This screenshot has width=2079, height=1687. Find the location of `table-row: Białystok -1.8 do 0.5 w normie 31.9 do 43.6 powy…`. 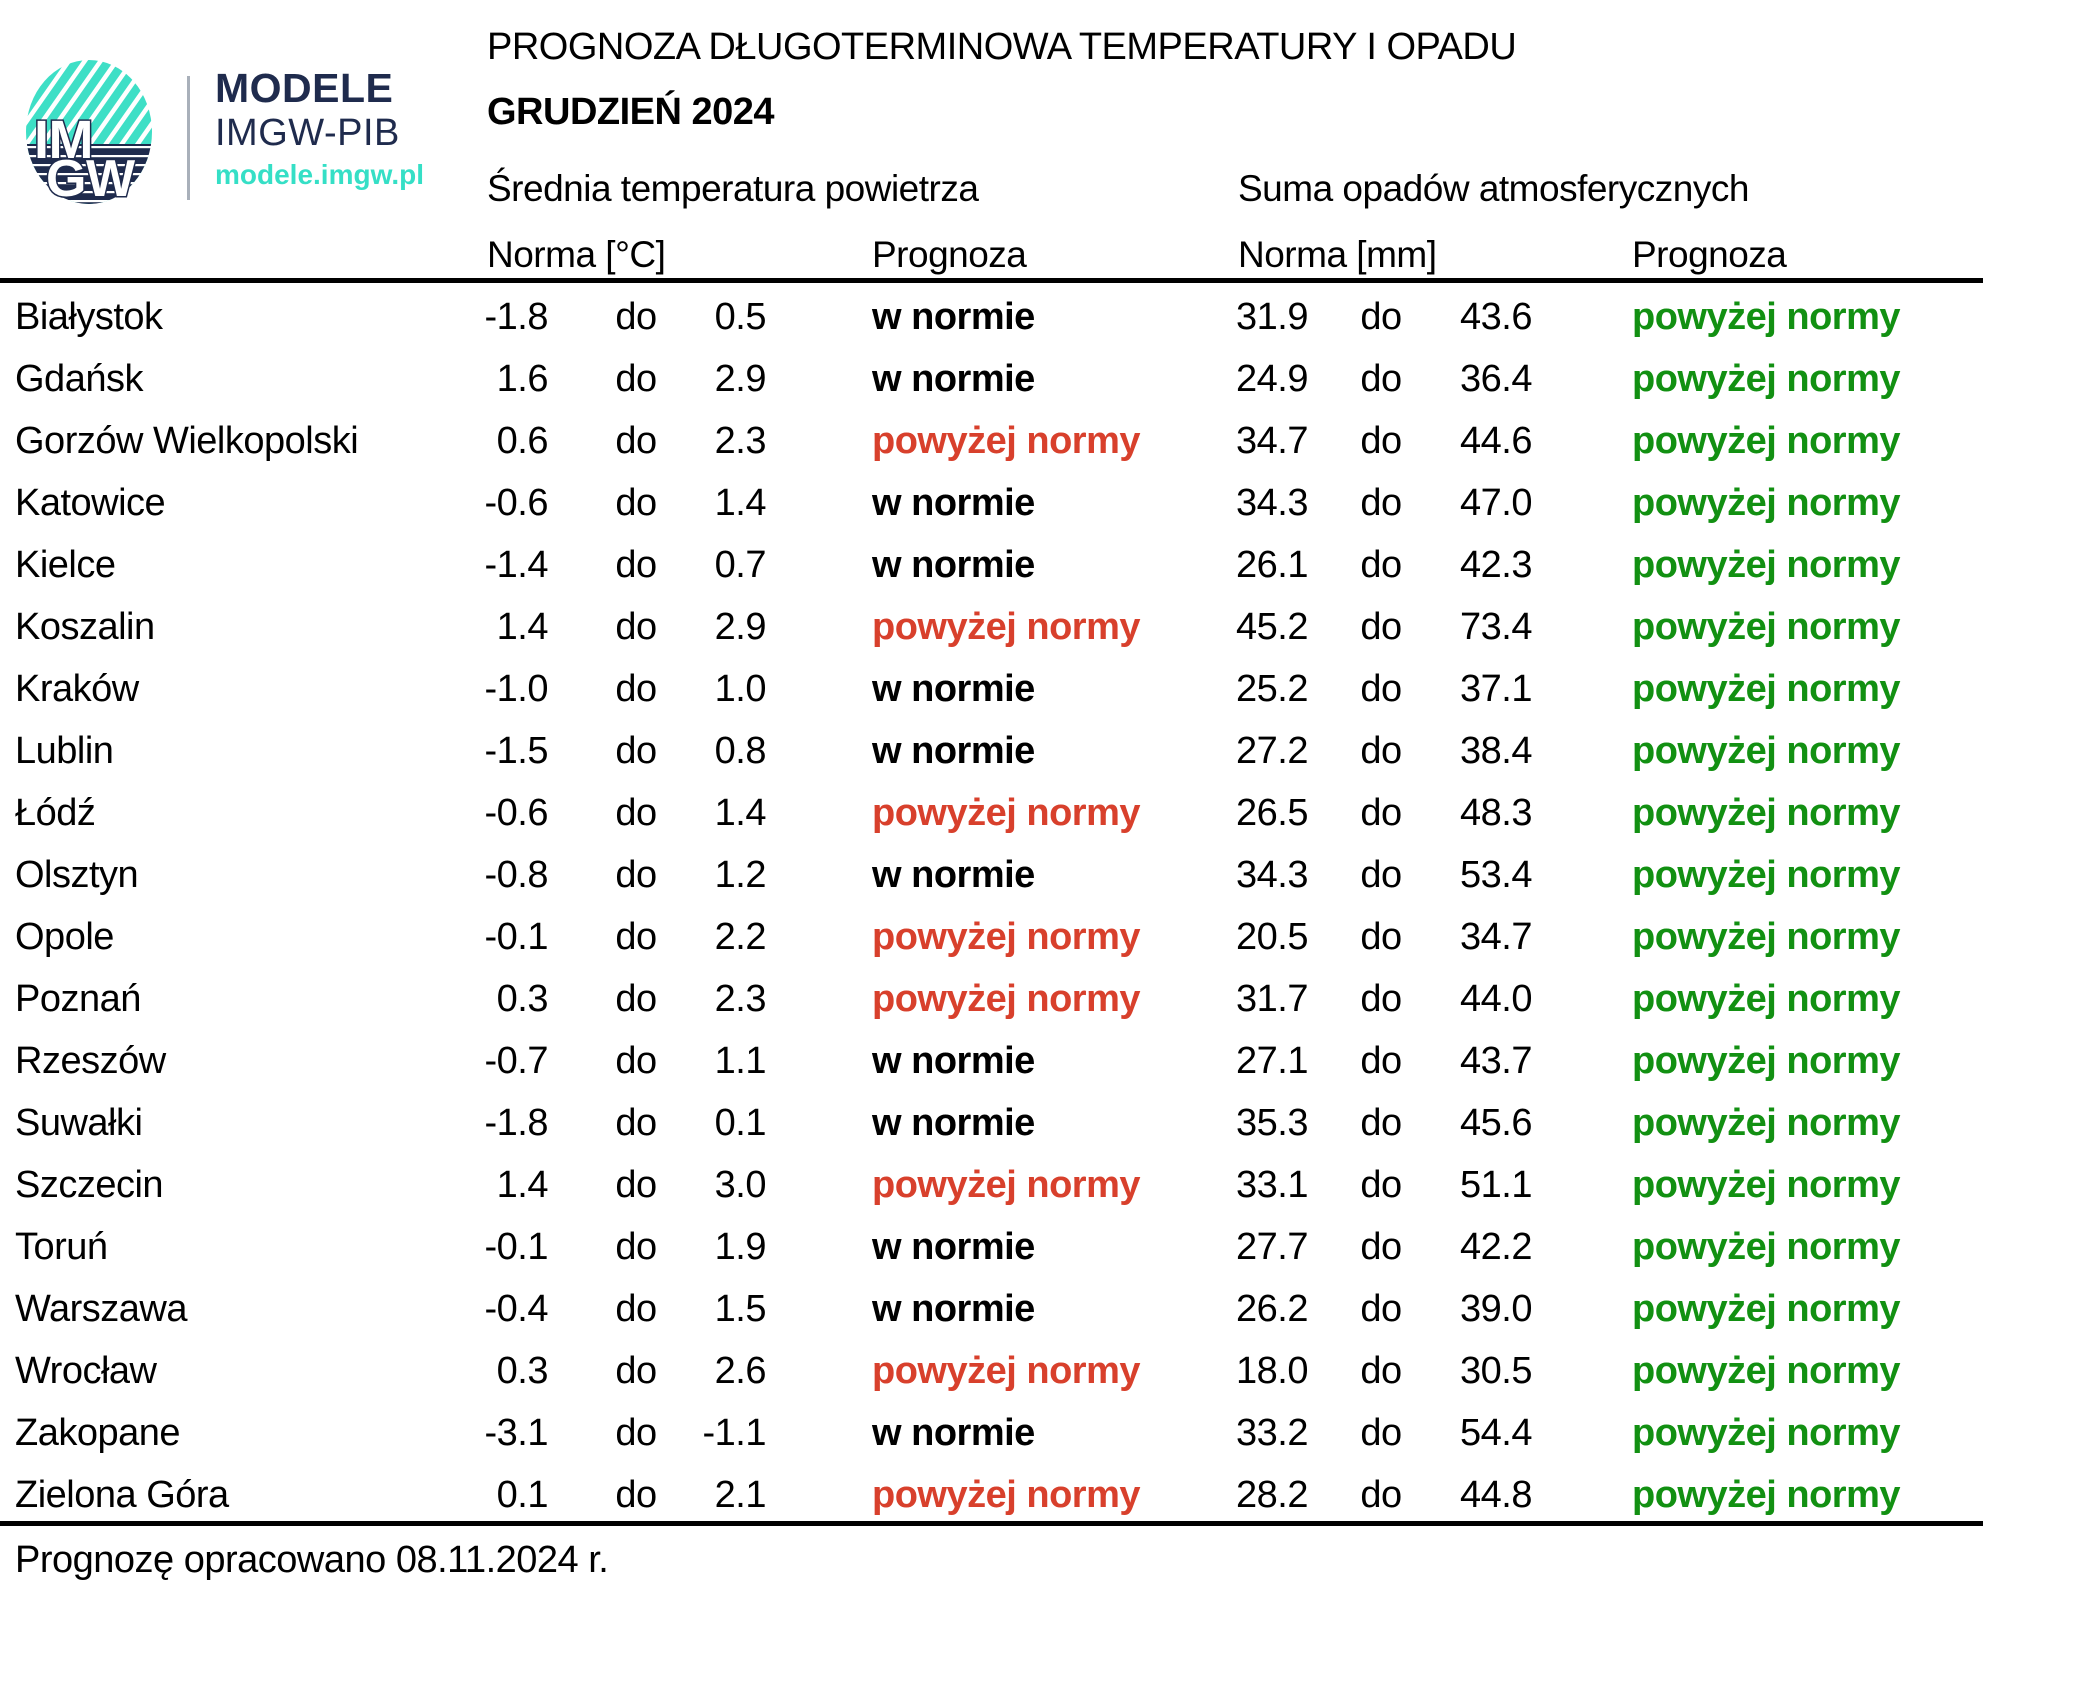

table-row: Białystok -1.8 do 0.5 w normie 31.9 do 43.6 powy… is located at coordinates (1039, 317).